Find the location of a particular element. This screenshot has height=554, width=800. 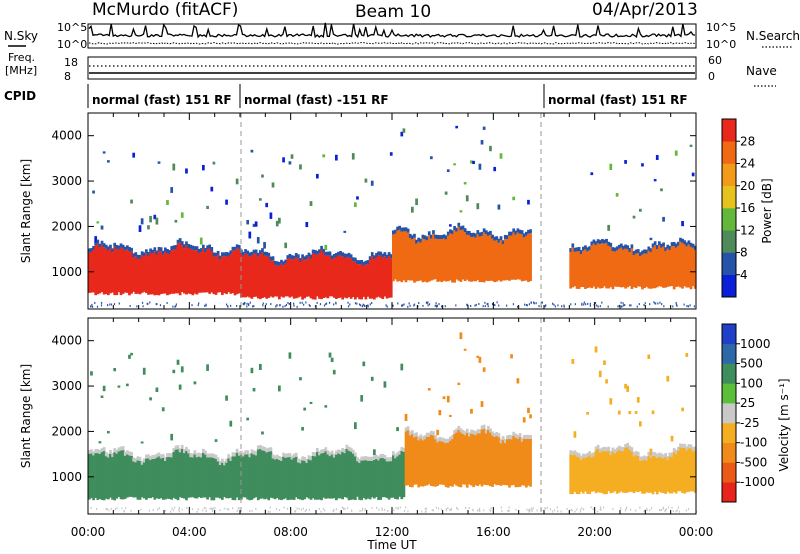

power-colorbar-swatch is located at coordinates (729, 264).